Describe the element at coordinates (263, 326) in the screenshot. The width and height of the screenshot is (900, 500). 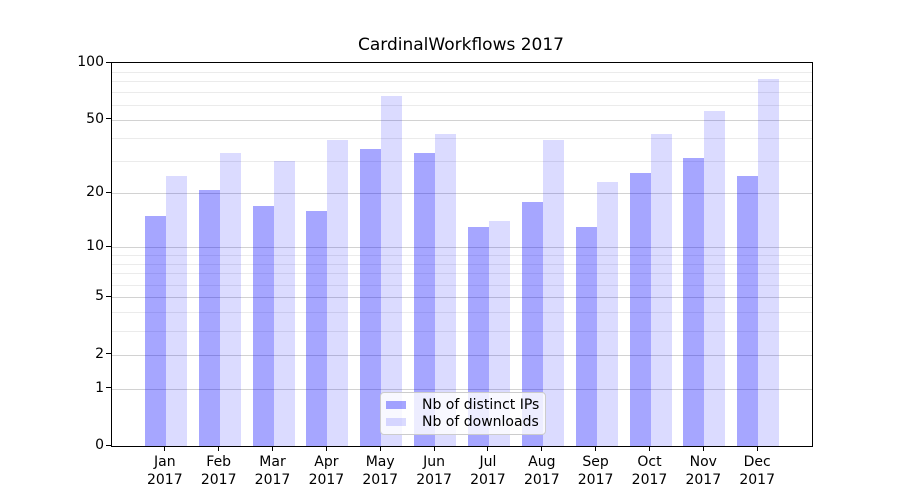
I see `bar-distinct-ips-mar` at that location.